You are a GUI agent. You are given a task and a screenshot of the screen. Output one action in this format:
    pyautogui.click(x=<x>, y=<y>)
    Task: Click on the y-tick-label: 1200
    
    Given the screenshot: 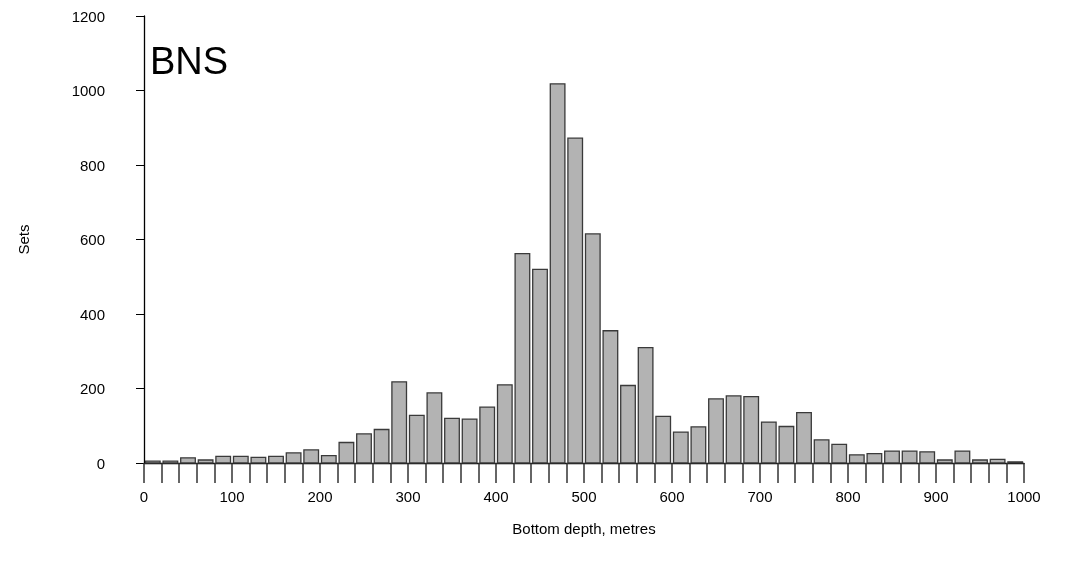 What is the action you would take?
    pyautogui.click(x=88, y=16)
    